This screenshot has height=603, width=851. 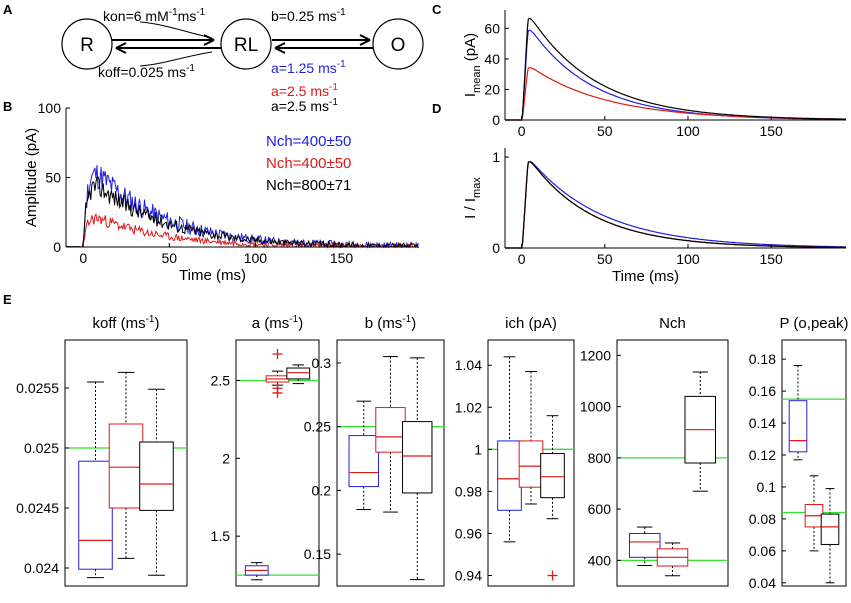 I want to click on normalized-current-chart: D 0 50 100 150 0 1 Time (ms) I / Imax, so click(x=639, y=193).